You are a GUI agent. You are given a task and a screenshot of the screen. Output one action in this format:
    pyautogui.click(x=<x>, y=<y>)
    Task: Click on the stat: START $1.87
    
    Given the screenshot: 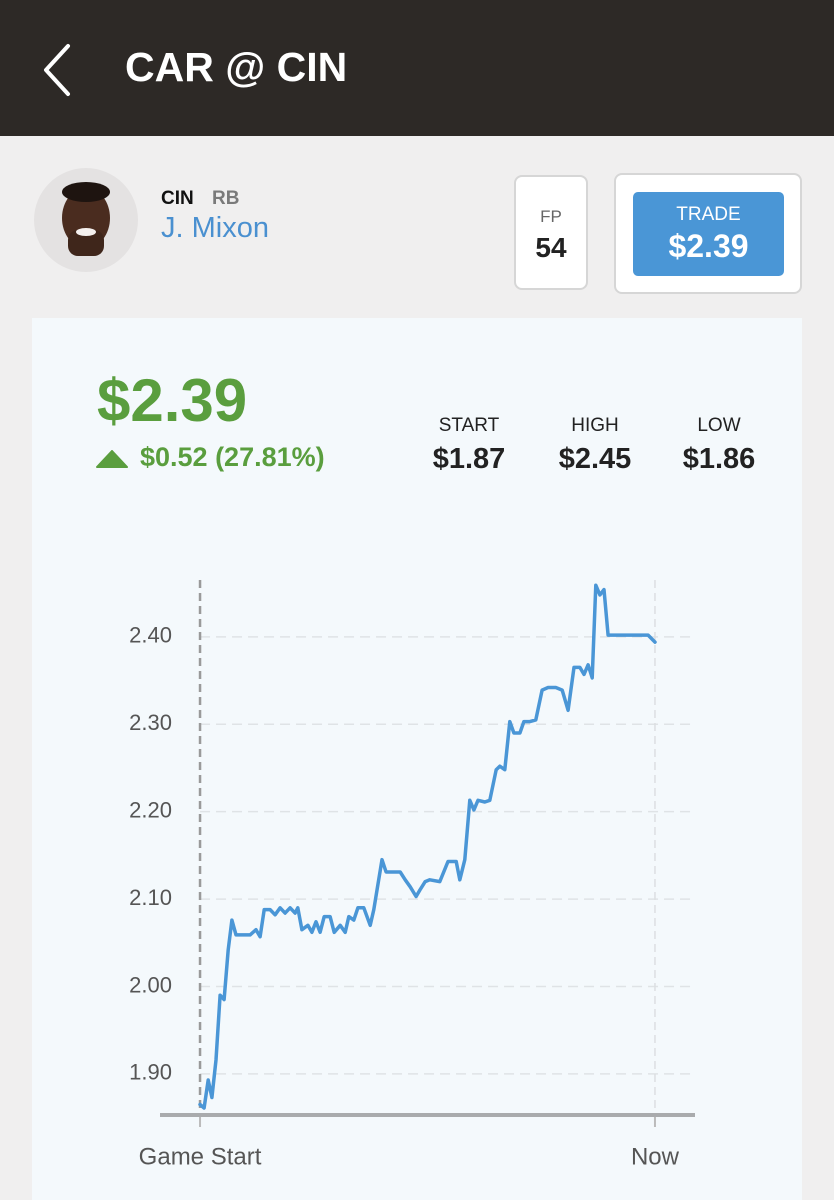 What is the action you would take?
    pyautogui.click(x=469, y=445)
    